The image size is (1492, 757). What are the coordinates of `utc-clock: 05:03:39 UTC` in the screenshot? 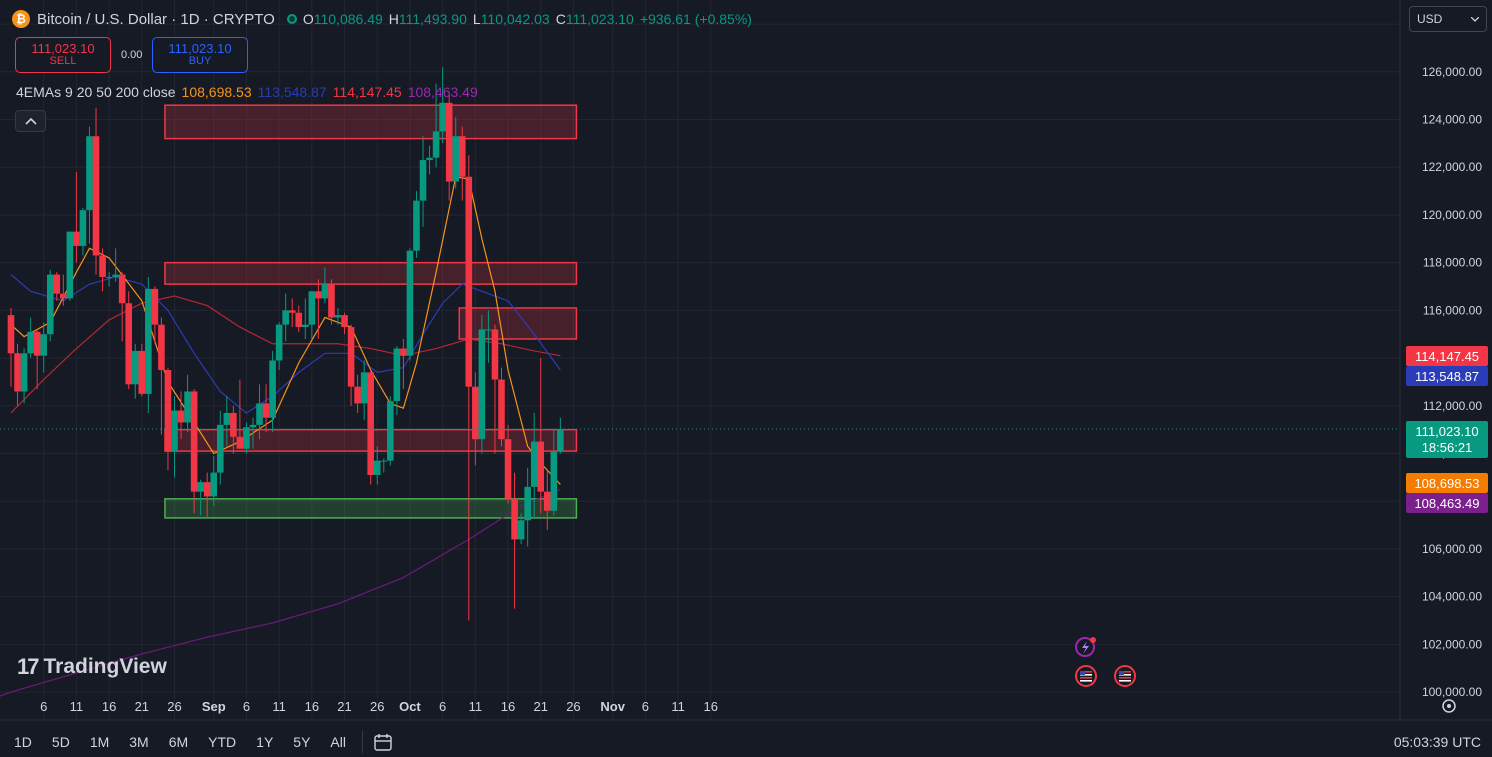 It's located at (1437, 742).